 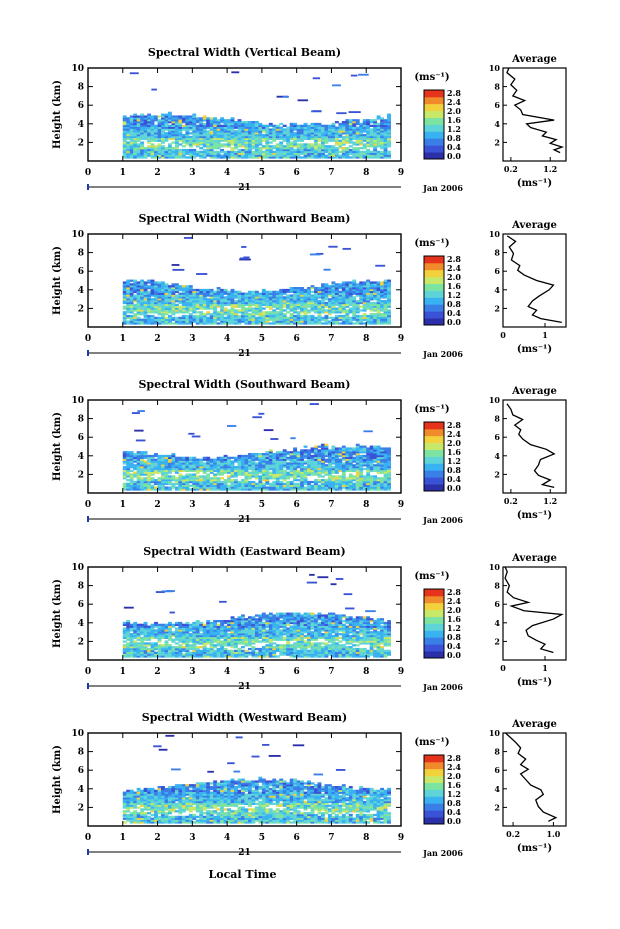 What do you see at coordinates (534, 225) in the screenshot?
I see `average-title: Average` at bounding box center [534, 225].